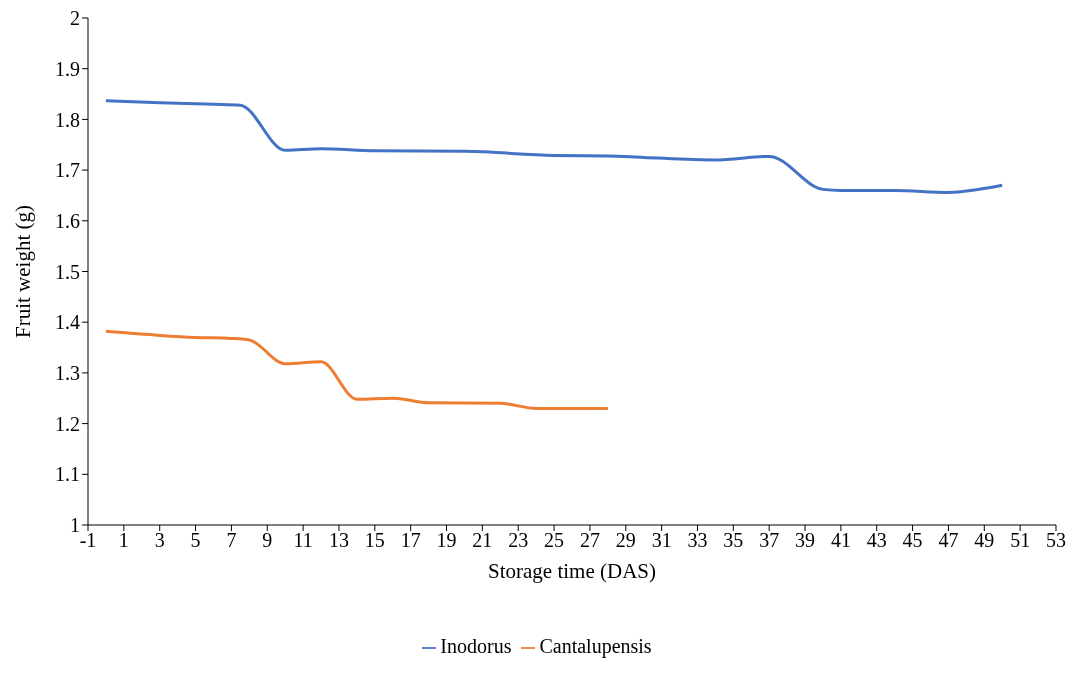 Image resolution: width=1084 pixels, height=678 pixels. I want to click on x-tick-label: 29, so click(625, 540).